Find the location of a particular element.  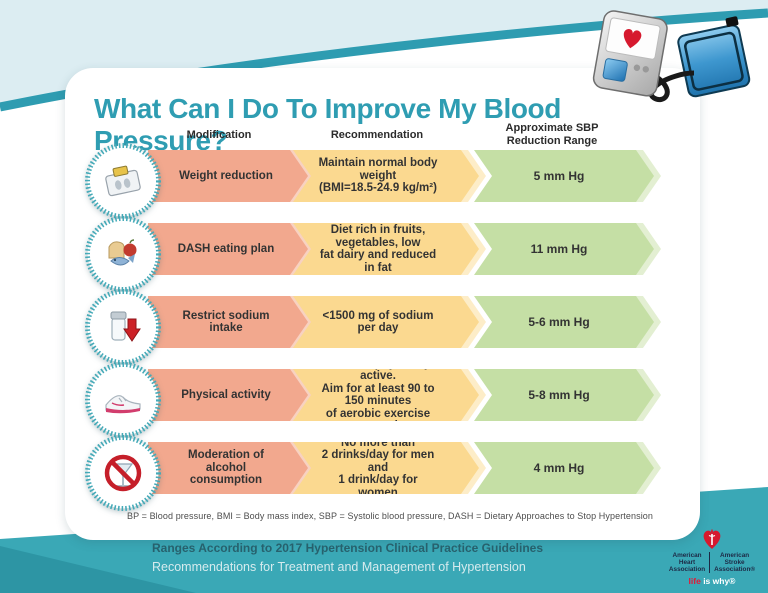

reduction-cell: 5-6 mm Hg is located at coordinates (564, 322).